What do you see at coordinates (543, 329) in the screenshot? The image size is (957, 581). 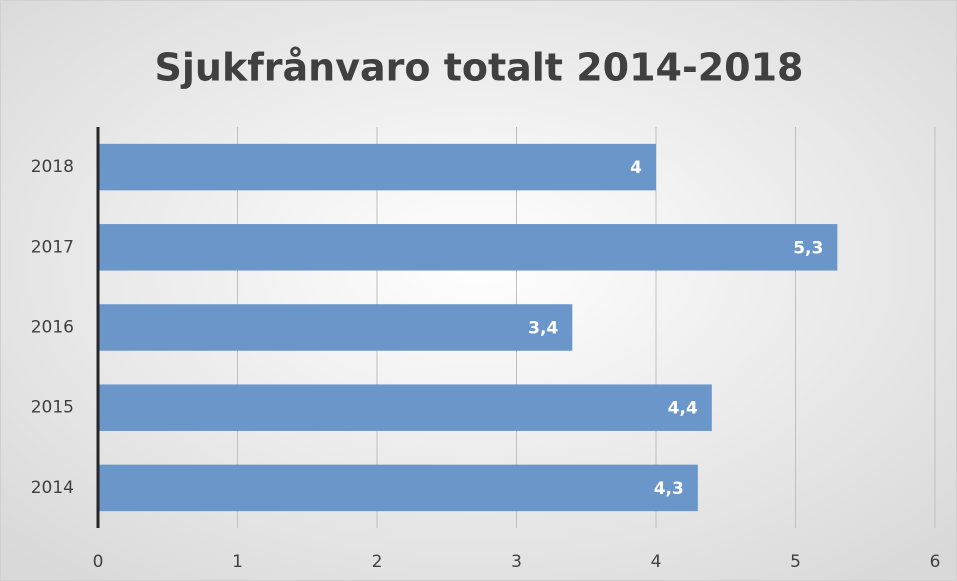 I see `value-label: 3,4` at bounding box center [543, 329].